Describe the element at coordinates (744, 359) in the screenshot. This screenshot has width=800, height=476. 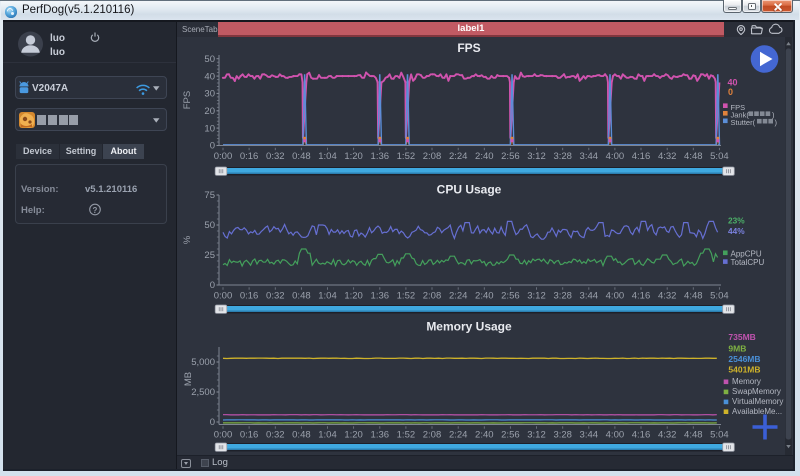
I see `svg-text: 2546MB` at that location.